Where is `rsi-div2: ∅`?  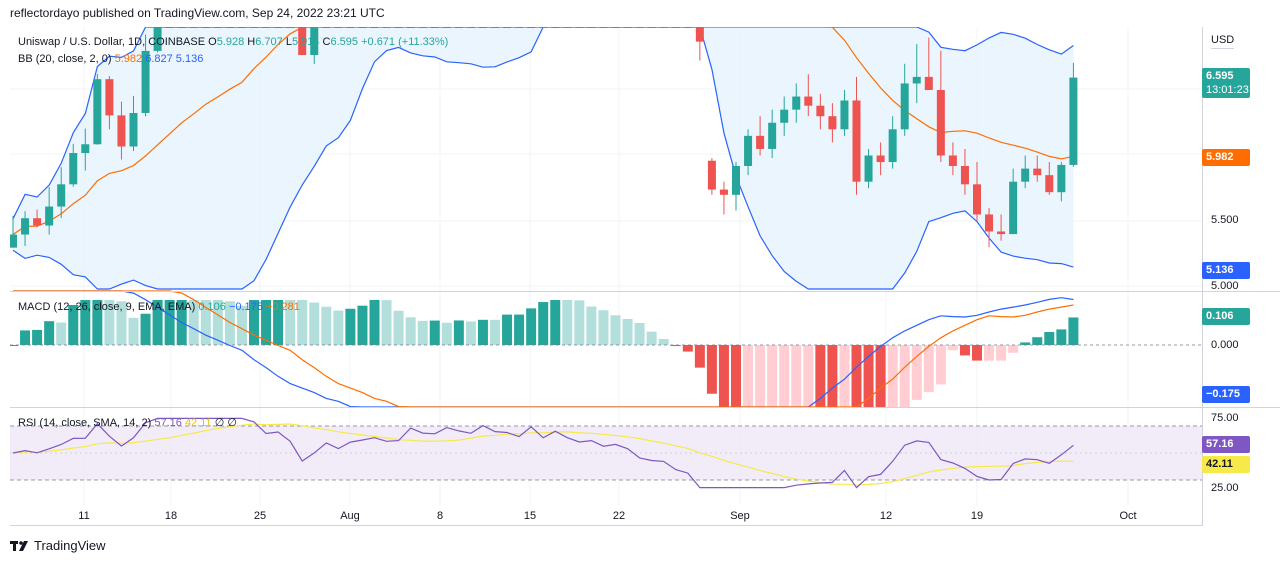 rsi-div2: ∅ is located at coordinates (232, 423).